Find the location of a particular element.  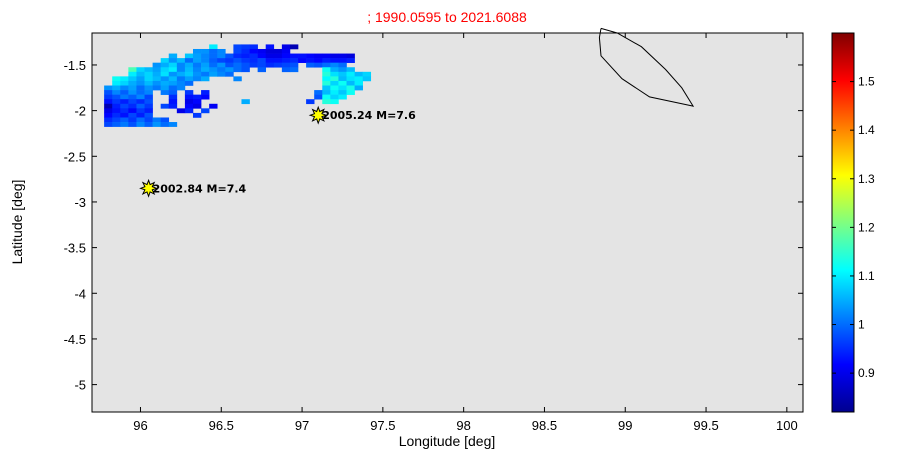

x-tick-label: 98 is located at coordinates (463, 425).